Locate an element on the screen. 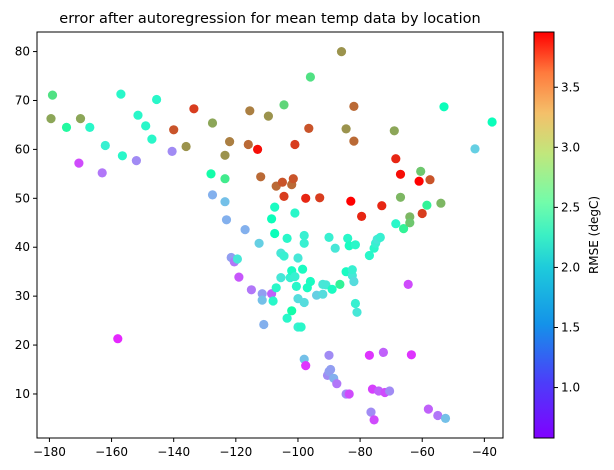  colorbar-tick-label: 3.5 is located at coordinates (570, 87).